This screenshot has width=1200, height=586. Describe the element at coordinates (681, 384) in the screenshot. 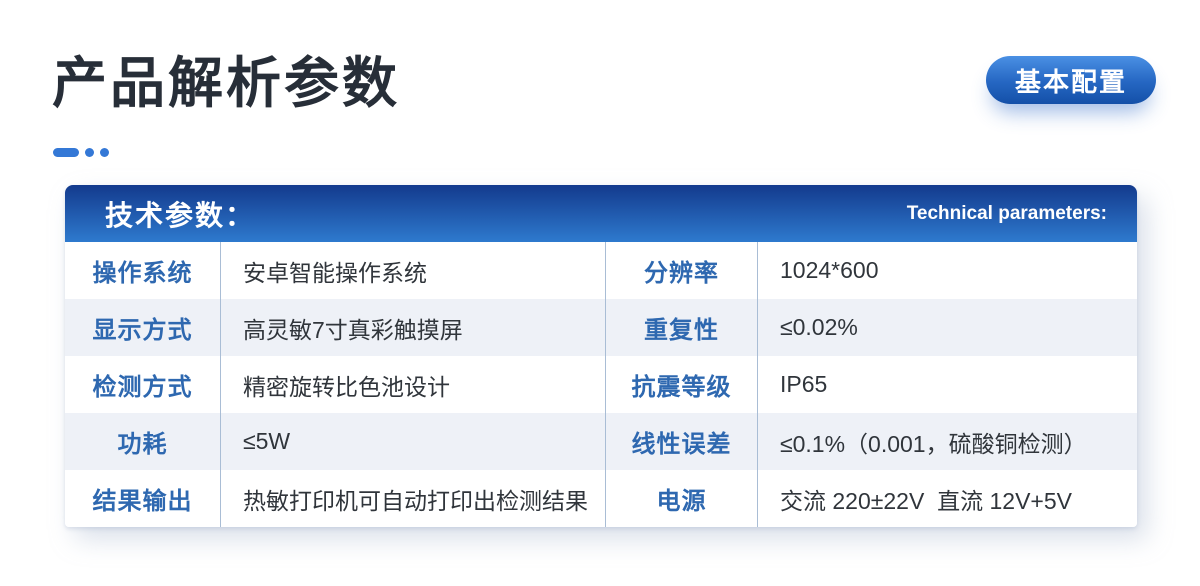

I see `param-label: 抗震等级` at that location.